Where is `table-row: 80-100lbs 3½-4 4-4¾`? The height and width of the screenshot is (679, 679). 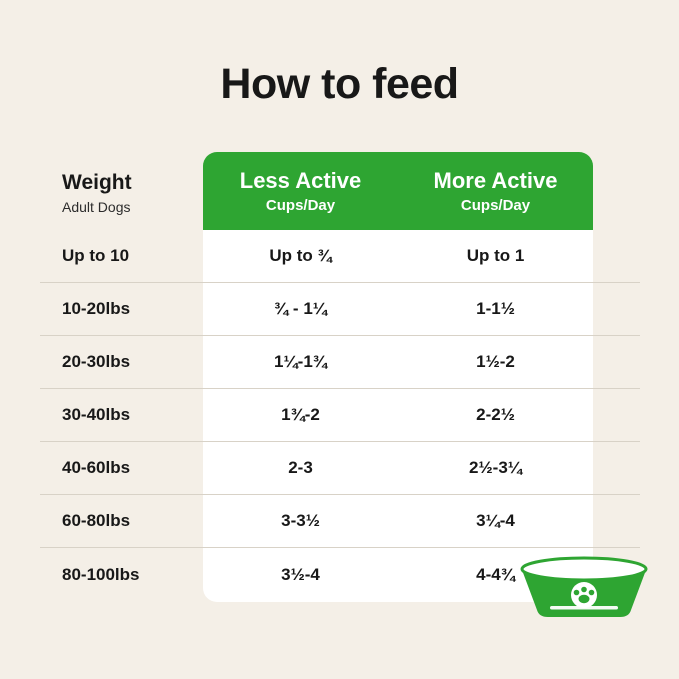 table-row: 80-100lbs 3½-4 4-4¾ is located at coordinates (340, 574).